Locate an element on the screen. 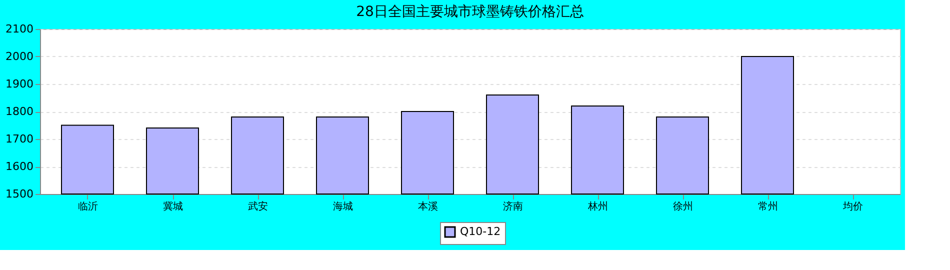  x-tick-label: 林州 is located at coordinates (597, 206).